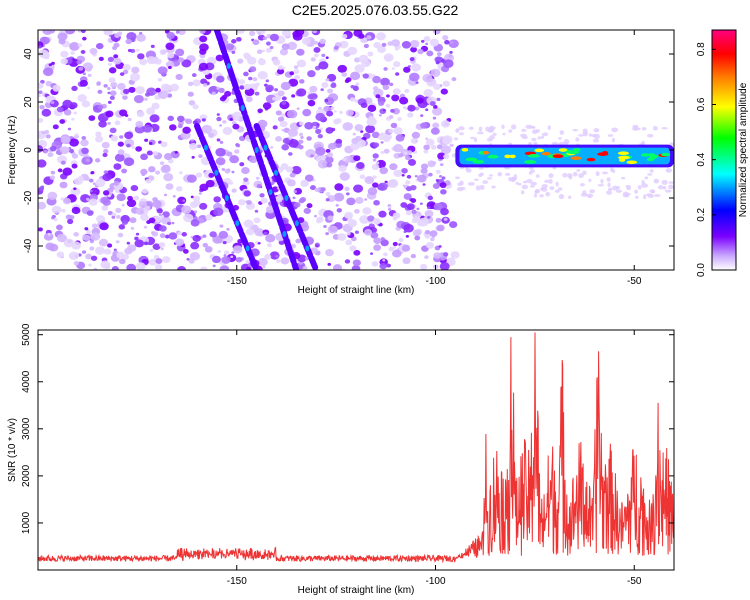 Image resolution: width=750 pixels, height=600 pixels. I want to click on colorbar-tick-label: 0.8, so click(701, 49).